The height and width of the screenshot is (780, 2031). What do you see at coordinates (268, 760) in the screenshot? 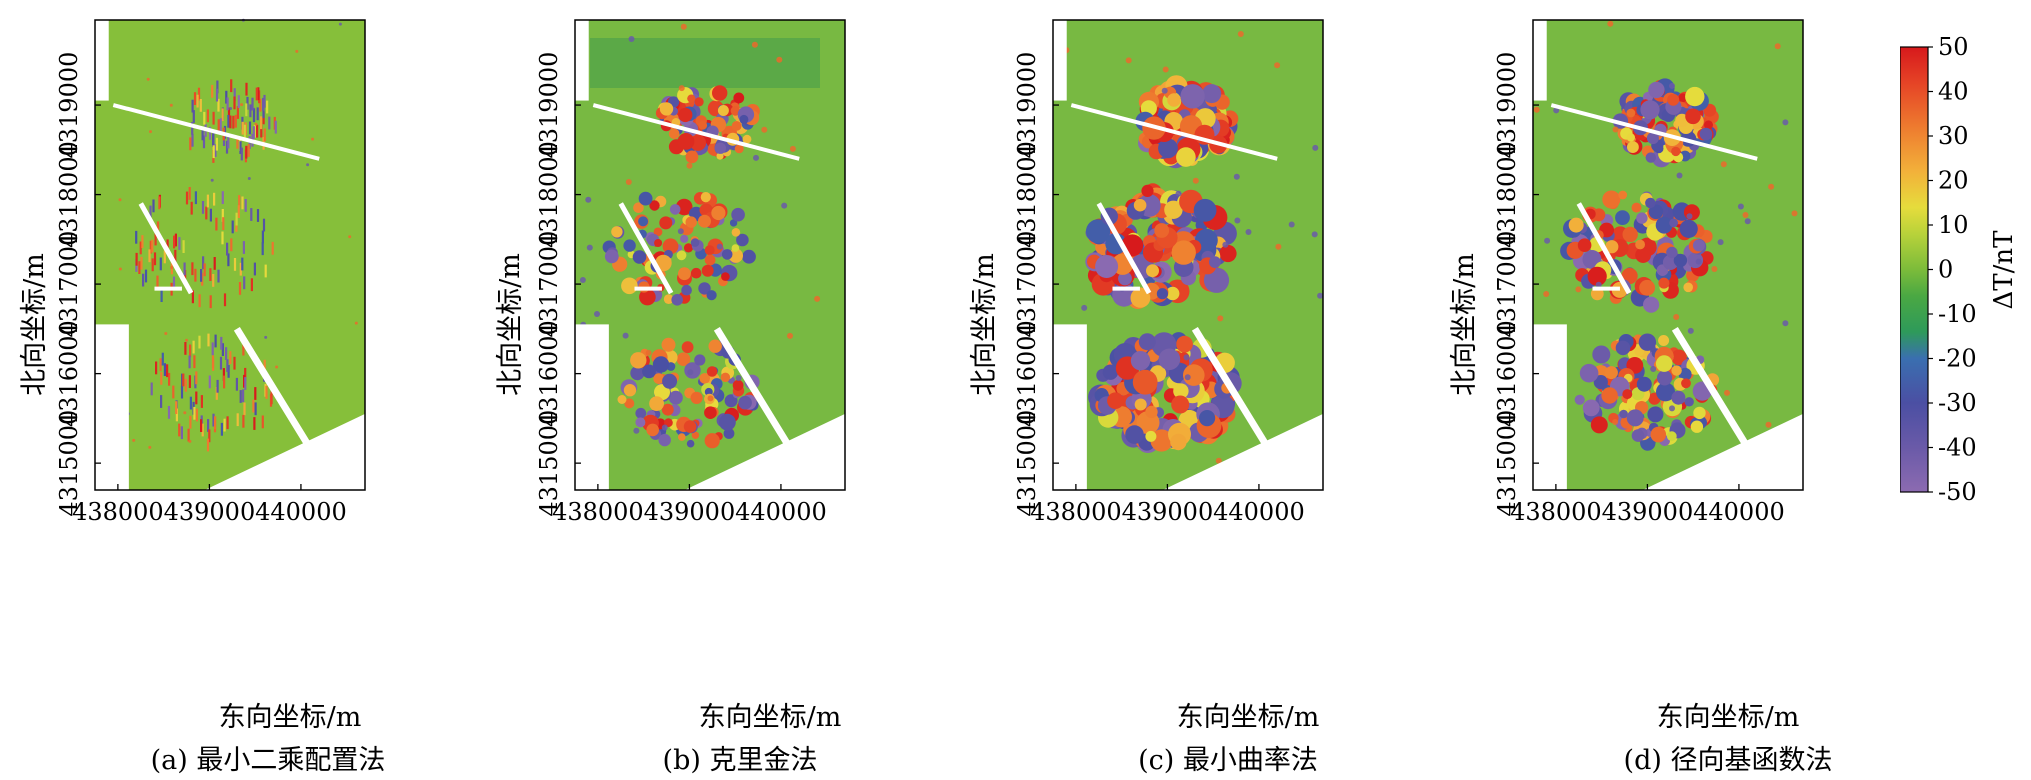
I see `caption-a: (a) 最小二乘配置法` at bounding box center [268, 760].